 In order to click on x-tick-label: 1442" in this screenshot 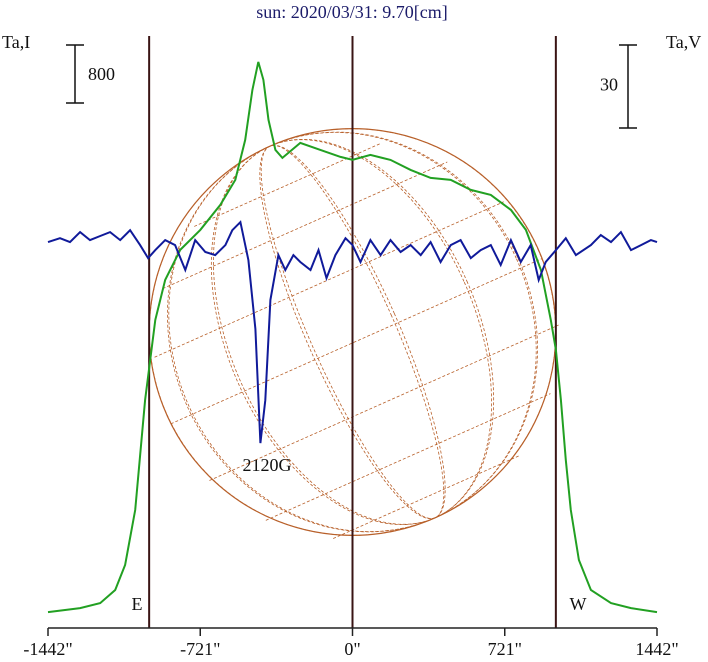, I will do `click(656, 649)`.